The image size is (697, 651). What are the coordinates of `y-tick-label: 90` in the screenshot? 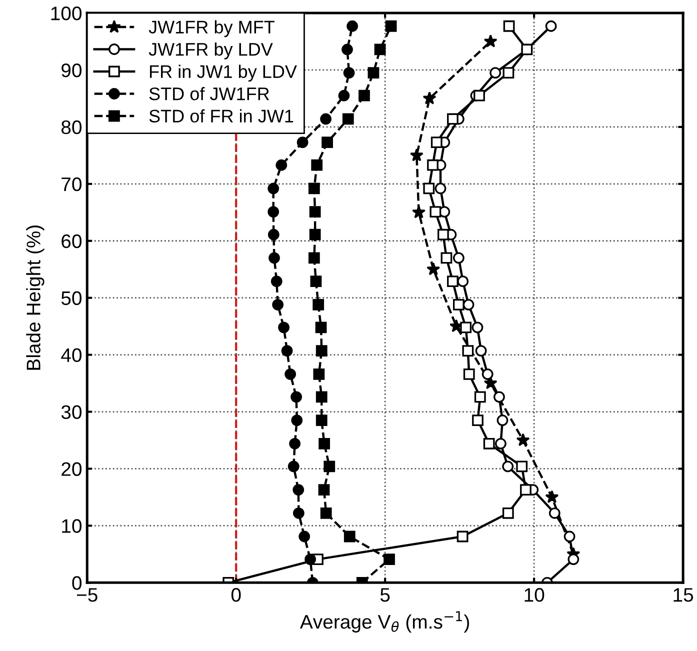 It's located at (72, 70).